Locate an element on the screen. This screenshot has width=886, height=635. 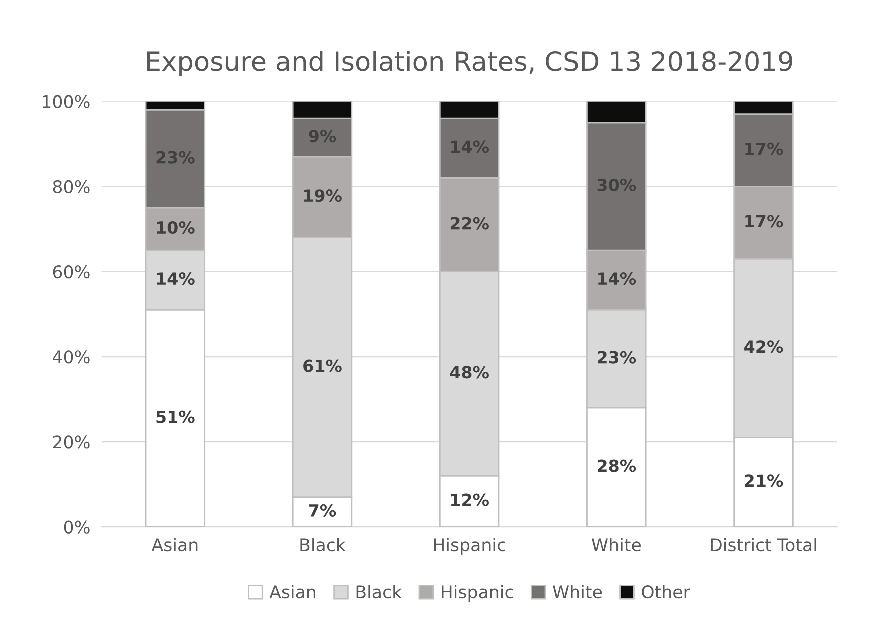
y-tick-label: 80% is located at coordinates (71, 187).